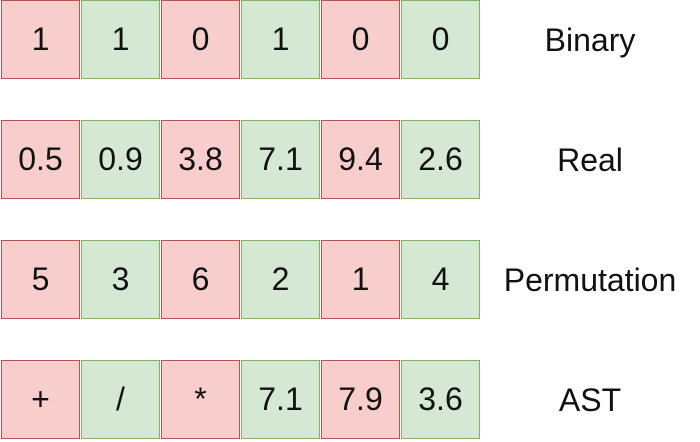 The image size is (700, 442). I want to click on gene-cell: 9.4, so click(360, 159).